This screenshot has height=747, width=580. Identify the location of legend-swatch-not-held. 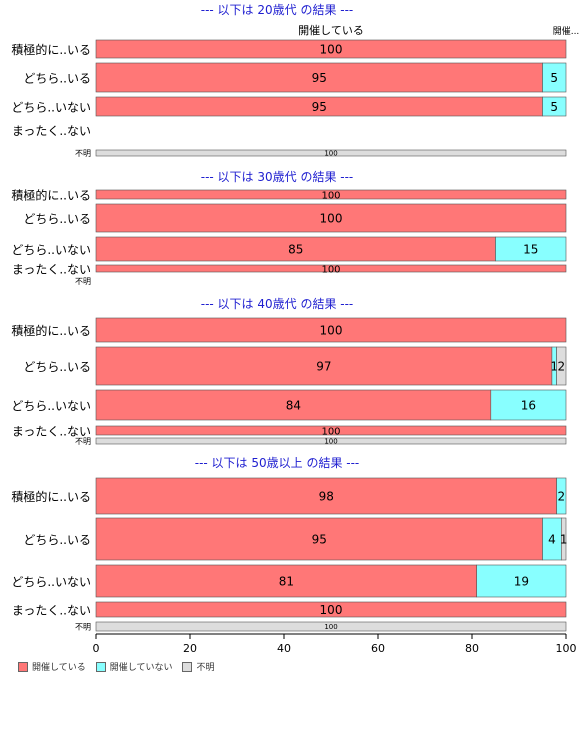
(100, 666).